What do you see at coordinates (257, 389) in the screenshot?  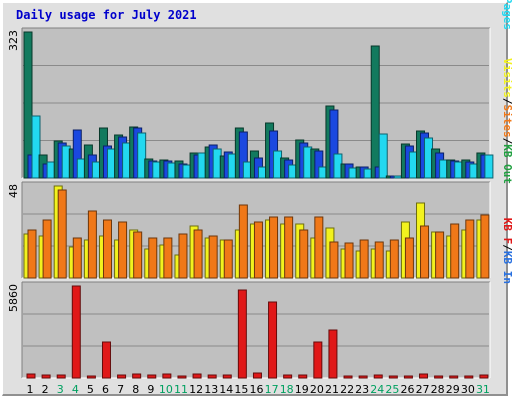 I see `day-label: 16` at bounding box center [257, 389].